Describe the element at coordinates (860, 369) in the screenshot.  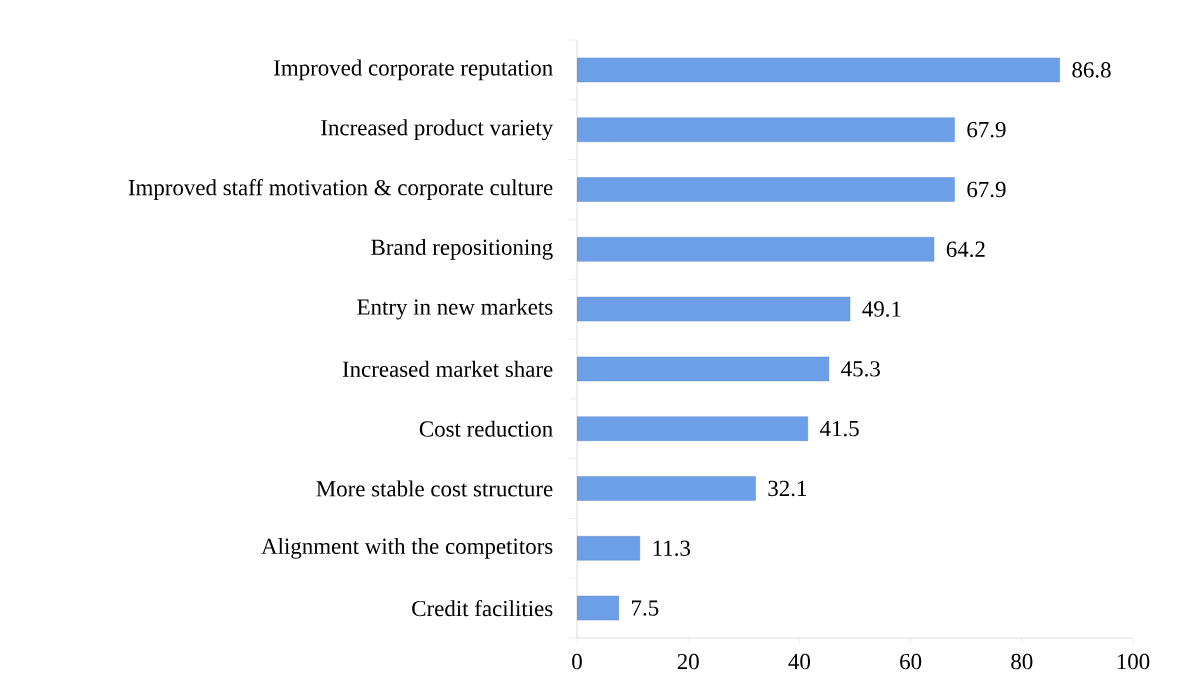
I see `data-label: 45.3` at that location.